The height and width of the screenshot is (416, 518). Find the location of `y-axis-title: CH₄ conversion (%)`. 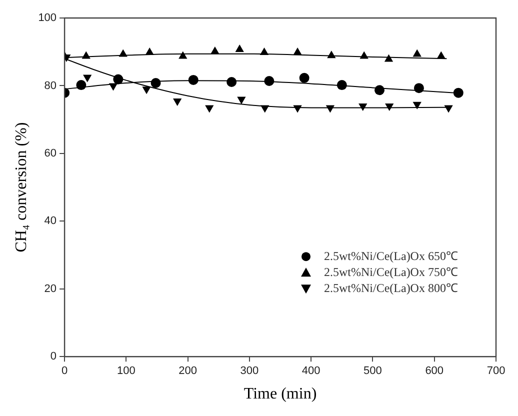

y-axis-title: CH₄ conversion (%) is located at coordinates (21, 187).